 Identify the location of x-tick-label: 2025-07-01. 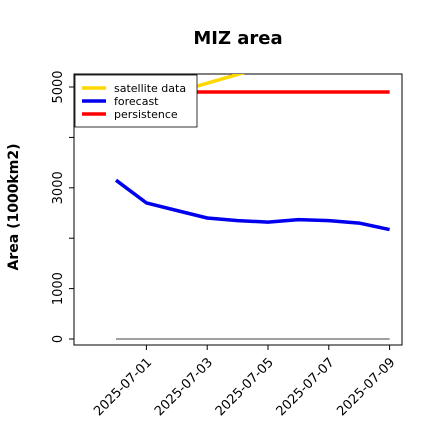
(123, 387).